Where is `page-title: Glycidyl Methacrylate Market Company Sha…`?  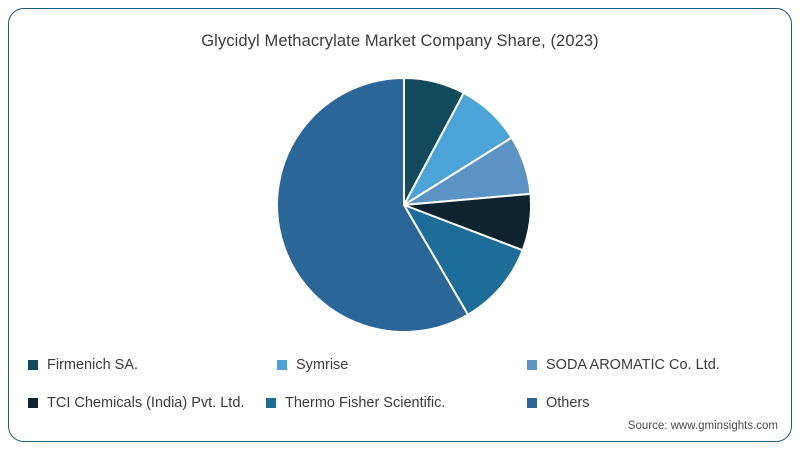
page-title: Glycidyl Methacrylate Market Company Sha… is located at coordinates (400, 41).